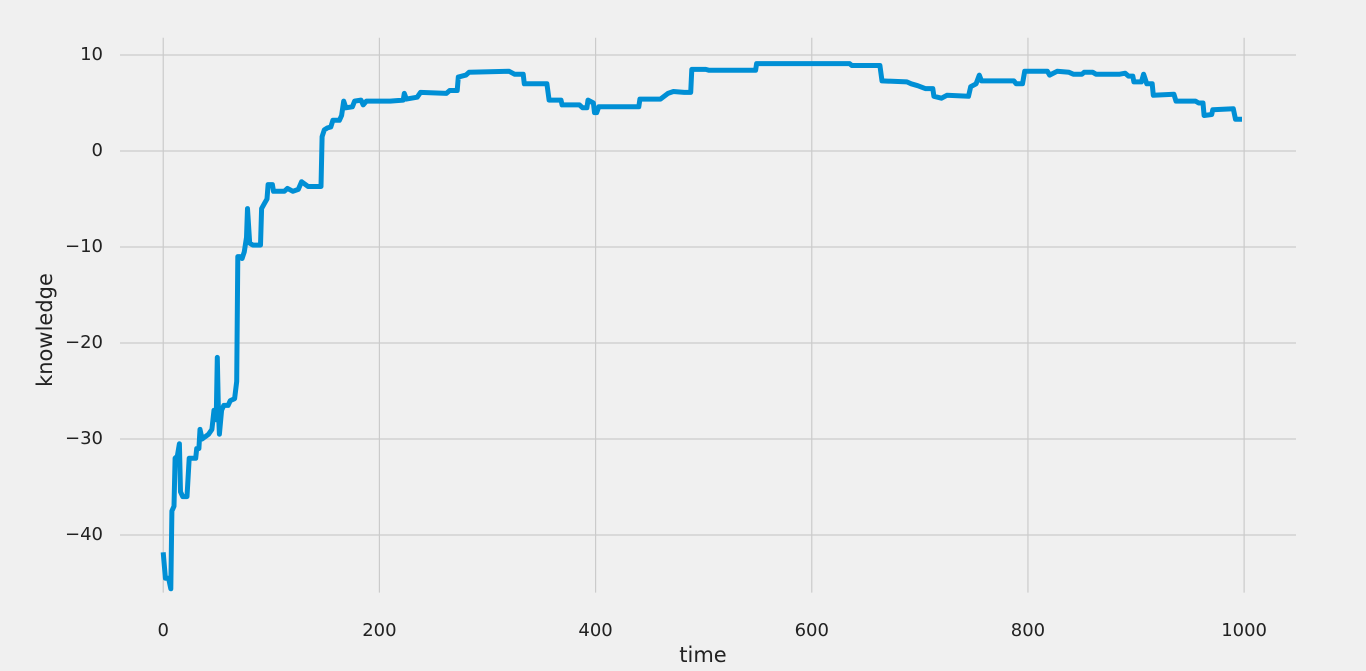  Describe the element at coordinates (1244, 630) in the screenshot. I see `x-tick-label: 1000` at that location.